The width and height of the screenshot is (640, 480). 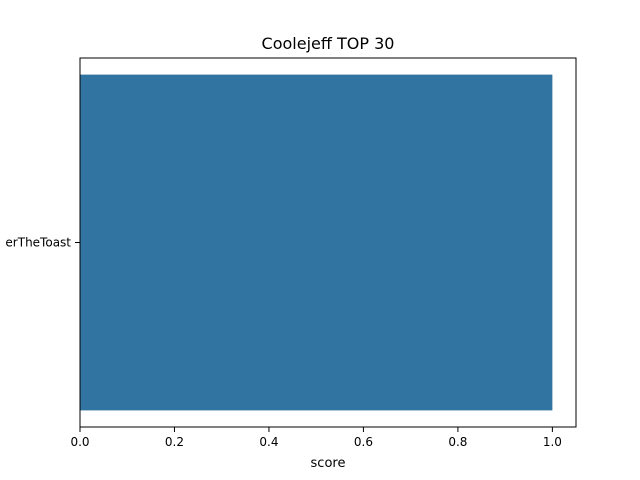 What do you see at coordinates (328, 463) in the screenshot?
I see `x-axis-label: score` at bounding box center [328, 463].